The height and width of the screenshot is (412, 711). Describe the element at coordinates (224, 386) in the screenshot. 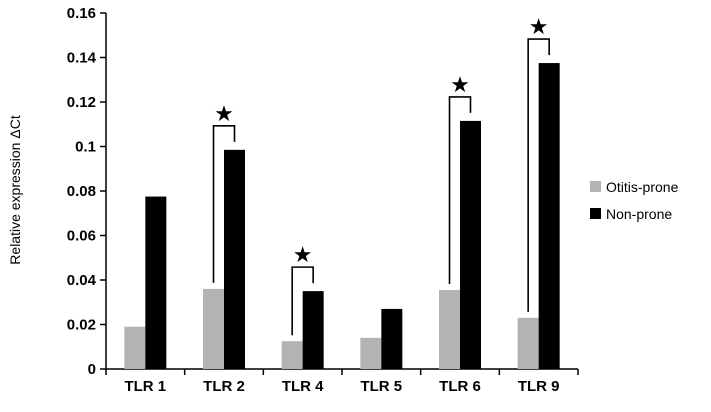

I see `x-tick-label: TLR 2` at that location.